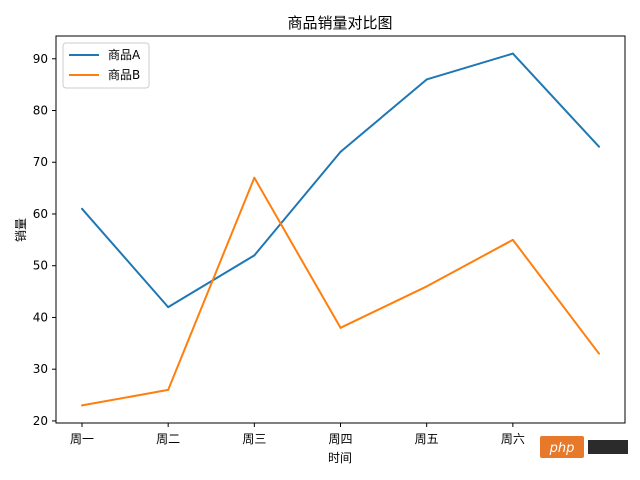 The image size is (640, 480). I want to click on watermark-text: php, so click(562, 448).